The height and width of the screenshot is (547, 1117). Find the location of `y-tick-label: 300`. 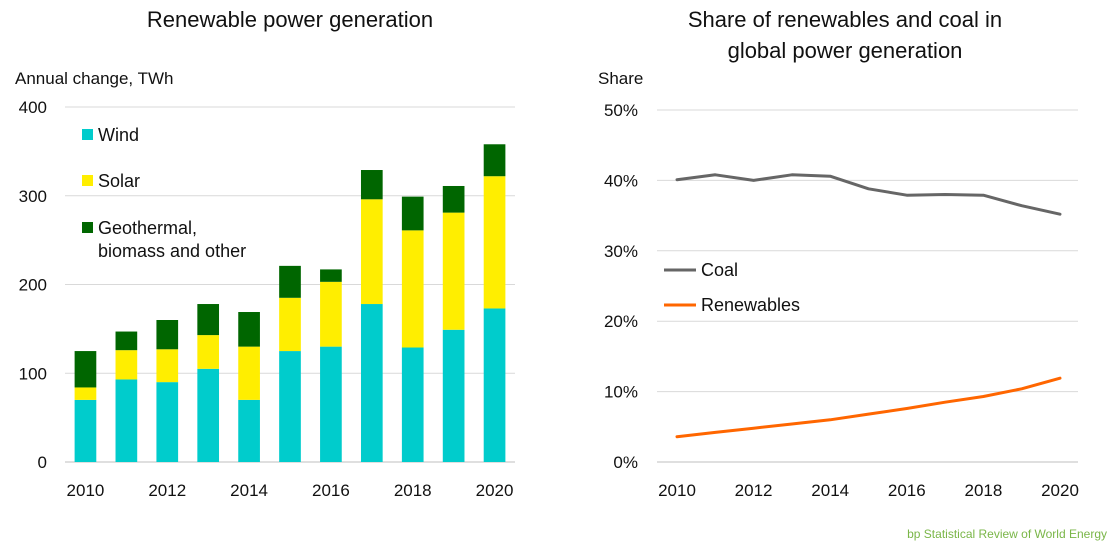

y-tick-label: 300 is located at coordinates (33, 196).